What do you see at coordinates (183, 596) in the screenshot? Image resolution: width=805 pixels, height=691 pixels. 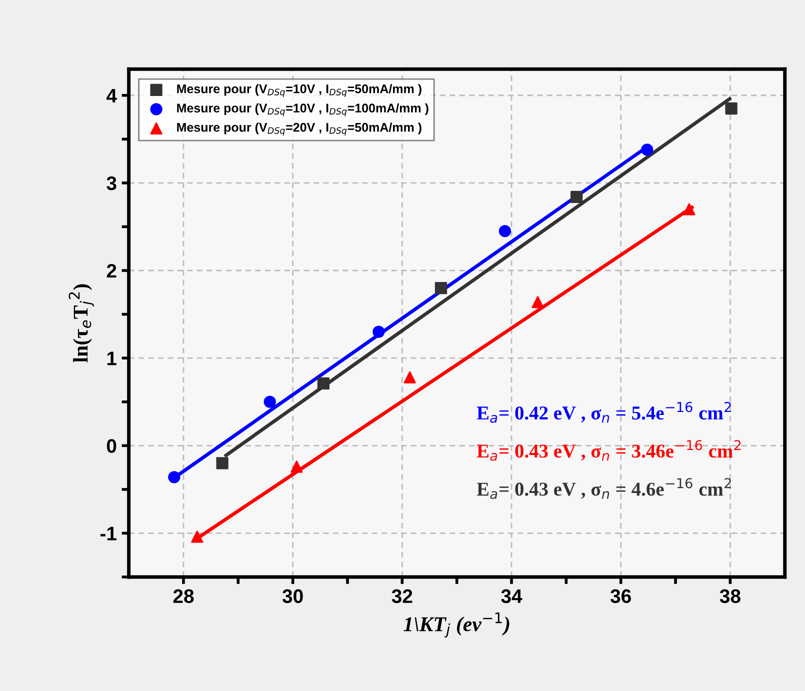 I see `x-tick-label: 28` at bounding box center [183, 596].